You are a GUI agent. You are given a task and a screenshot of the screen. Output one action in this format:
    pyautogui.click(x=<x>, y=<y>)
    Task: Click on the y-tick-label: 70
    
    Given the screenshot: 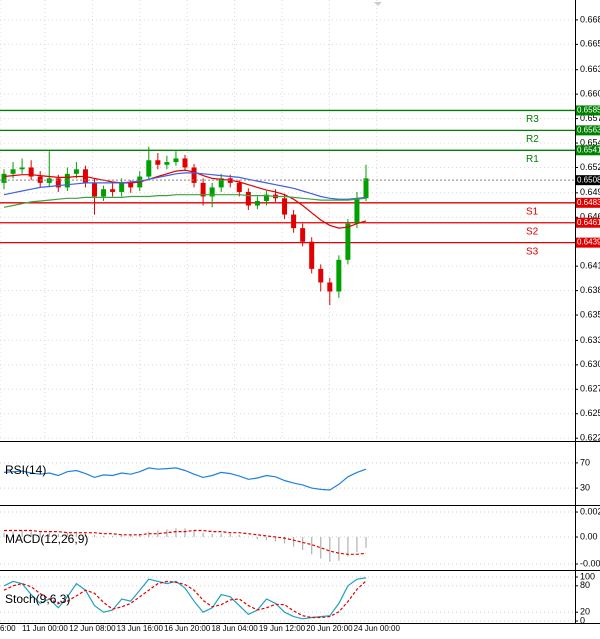 What is the action you would take?
    pyautogui.click(x=585, y=462)
    